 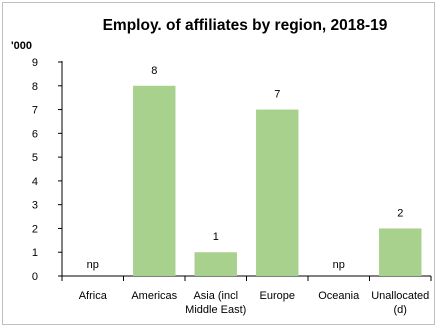 I want to click on y-tick-label: 8, so click(x=35, y=87).